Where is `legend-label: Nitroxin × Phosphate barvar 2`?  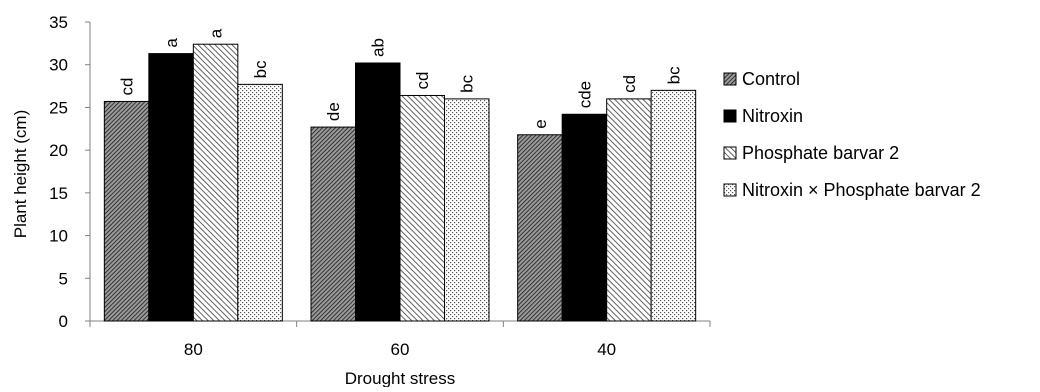 legend-label: Nitroxin × Phosphate barvar 2 is located at coordinates (861, 190).